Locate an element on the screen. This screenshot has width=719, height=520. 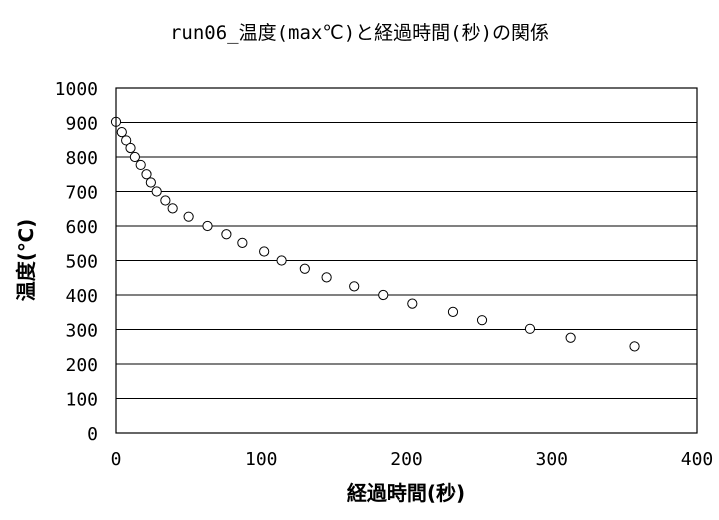
x-tick-0: 0 is located at coordinates (116, 459).